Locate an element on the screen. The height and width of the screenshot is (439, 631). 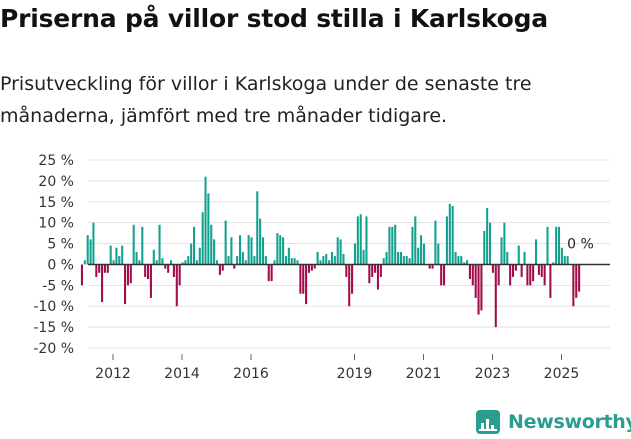
brand-name: Newsworthy is located at coordinates (569, 422).